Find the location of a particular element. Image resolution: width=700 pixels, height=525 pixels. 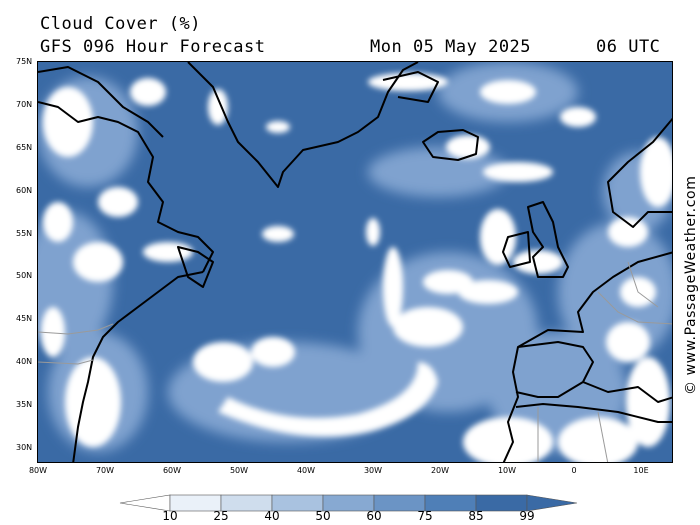

greenland-coast is located at coordinates (303, 125).